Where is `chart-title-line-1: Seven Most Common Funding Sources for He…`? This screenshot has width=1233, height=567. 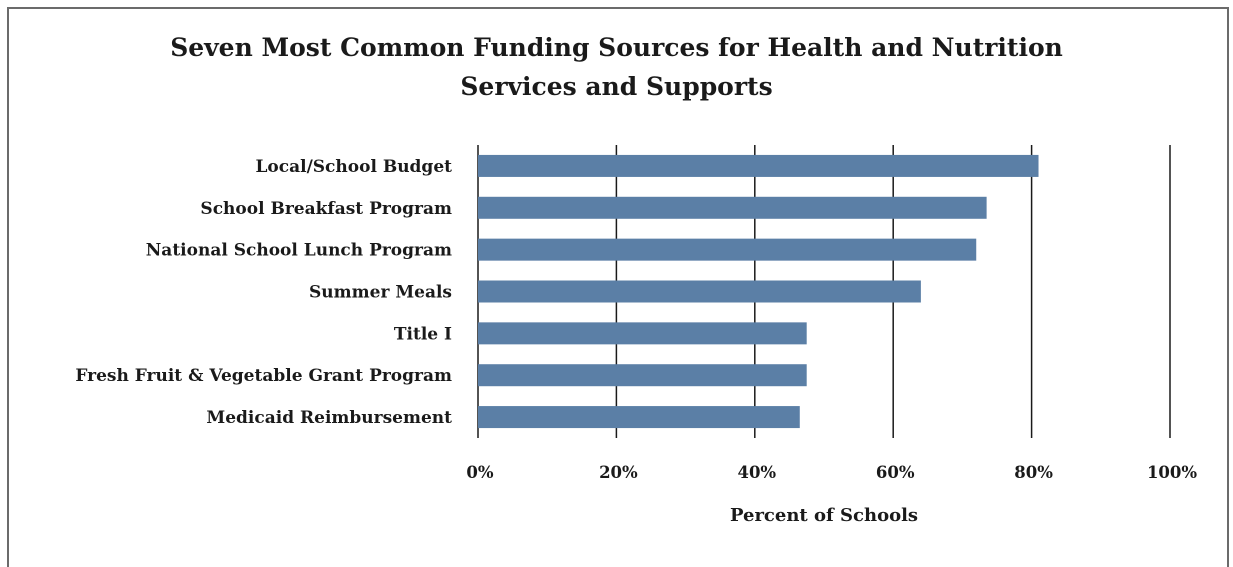 chart-title-line-1: Seven Most Common Funding Sources for He… is located at coordinates (616, 47).